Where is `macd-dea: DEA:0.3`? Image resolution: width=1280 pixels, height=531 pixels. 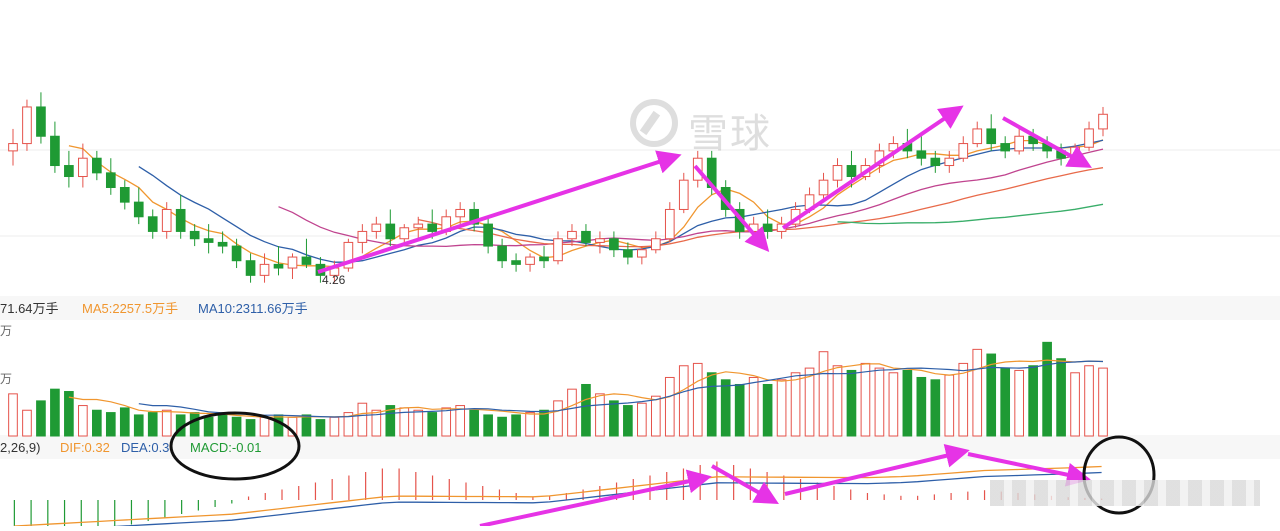 macd-dea: DEA:0.3 is located at coordinates (145, 447).